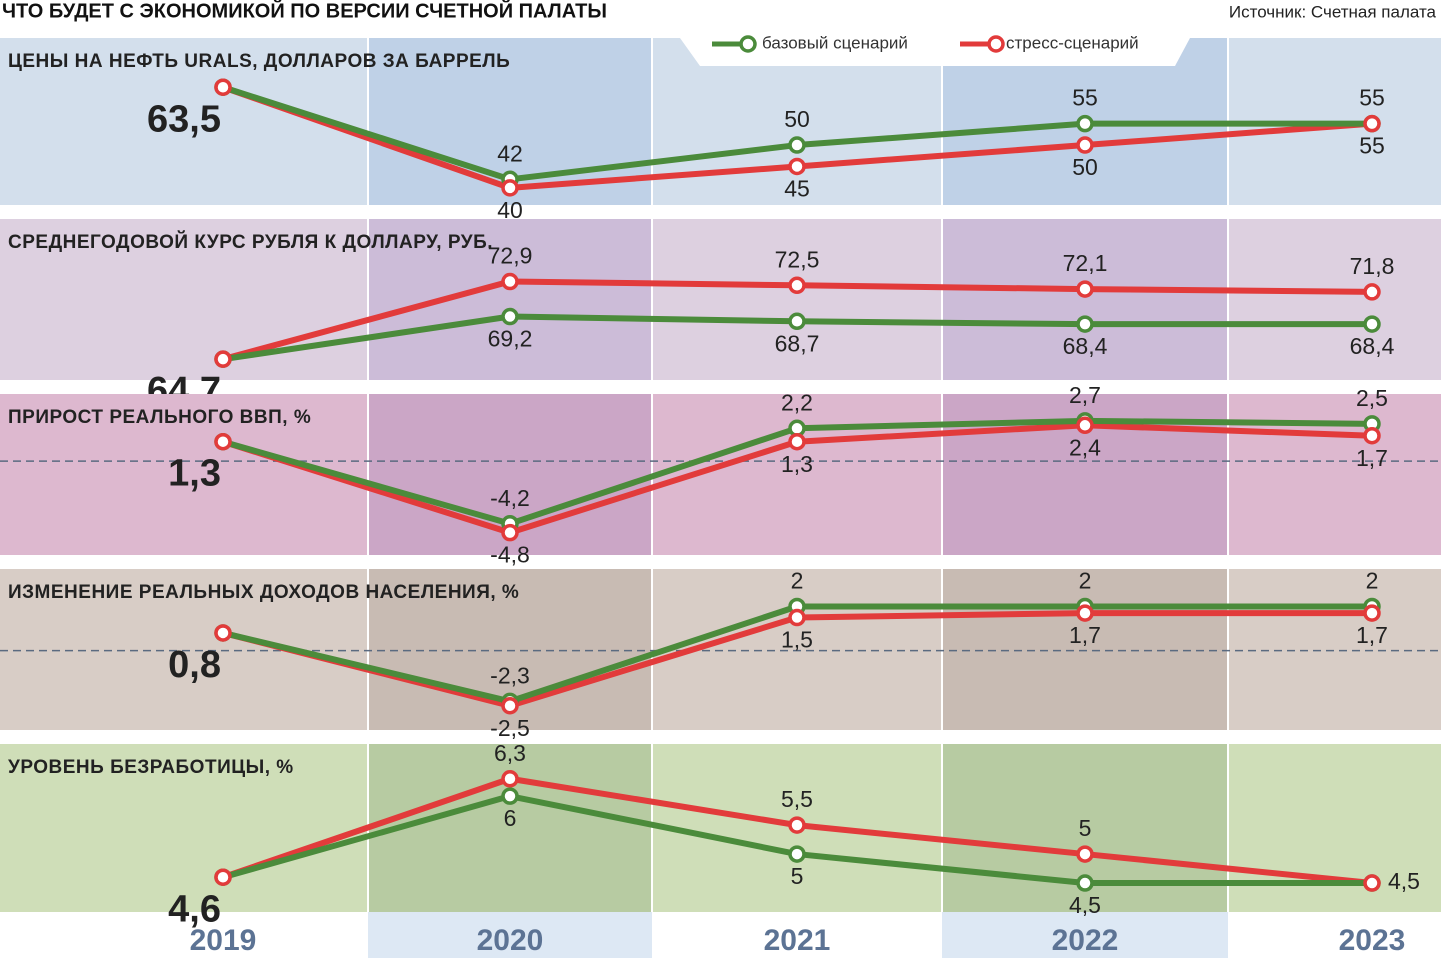  What do you see at coordinates (510, 555) in the screenshot?
I see `value-label: -4,8` at bounding box center [510, 555].